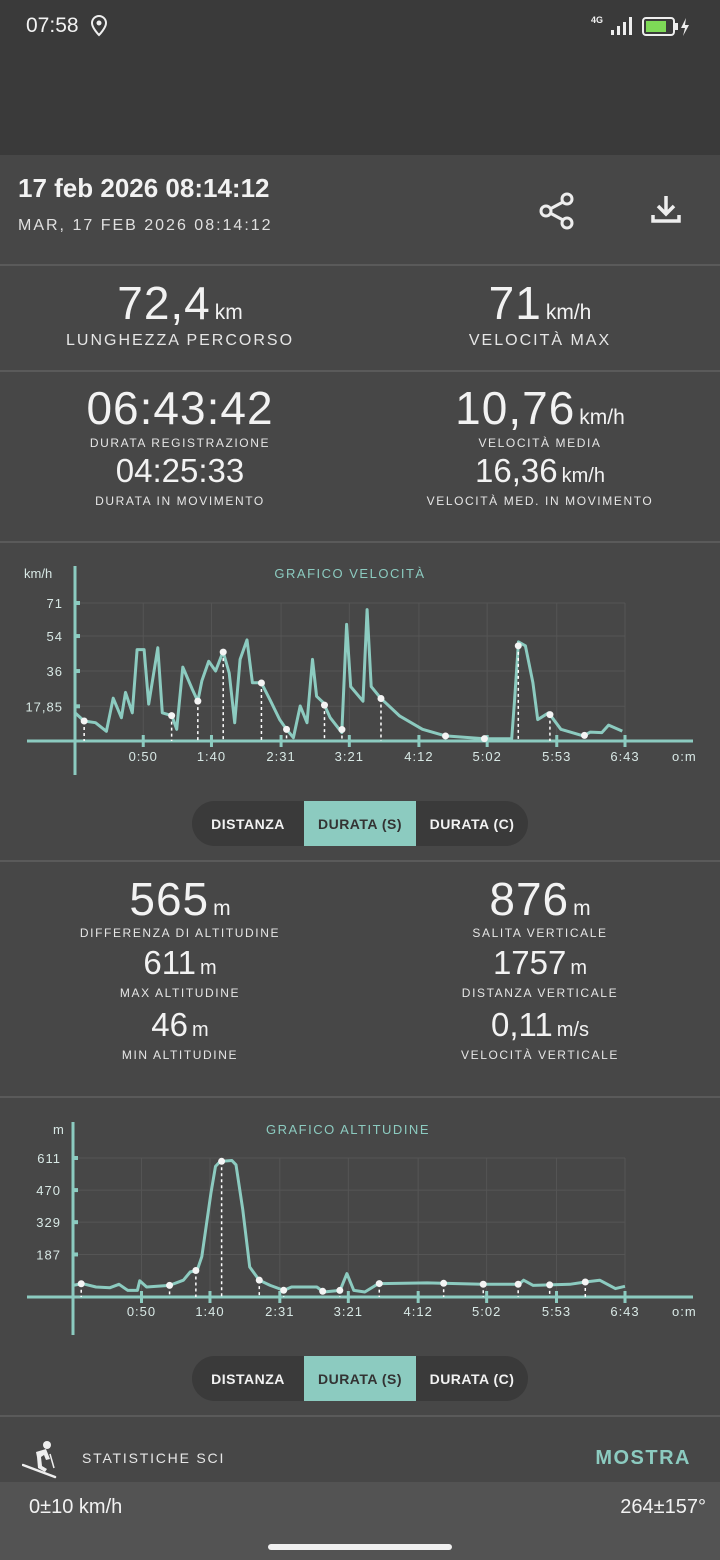 The height and width of the screenshot is (1560, 720). Describe the element at coordinates (144, 188) in the screenshot. I see `page-title: 17 feb 2026 08:14:12` at that location.